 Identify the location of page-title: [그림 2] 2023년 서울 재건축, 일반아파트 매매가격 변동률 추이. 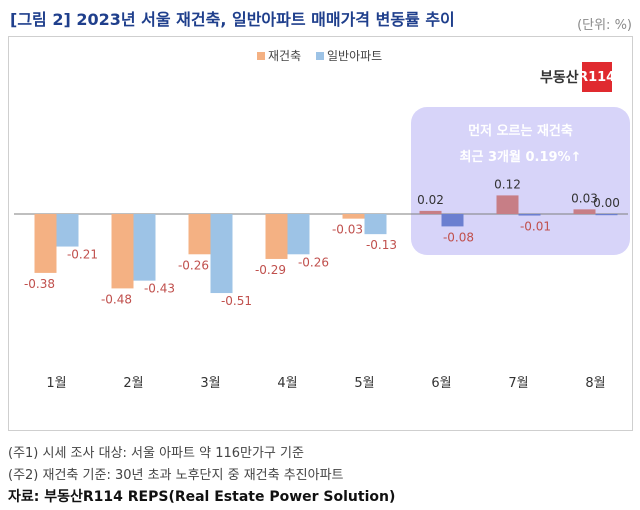
(232, 19).